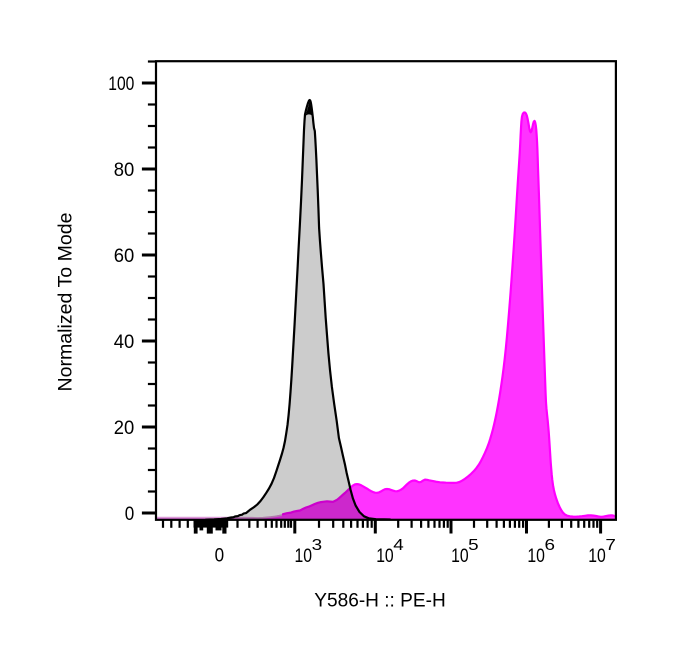  What do you see at coordinates (317, 545) in the screenshot?
I see `svg-text: 3` at bounding box center [317, 545].